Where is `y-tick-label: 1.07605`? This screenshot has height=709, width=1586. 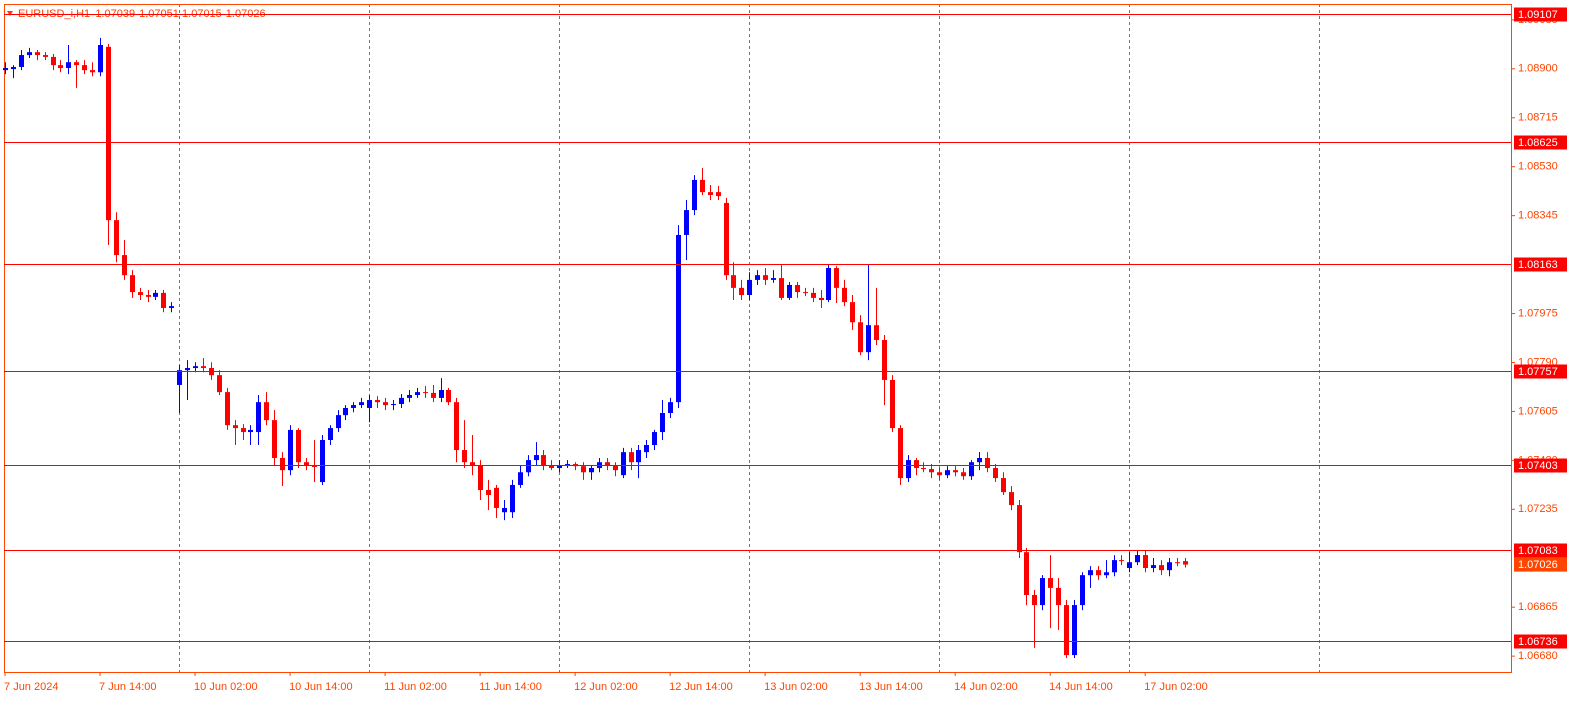
y-tick-label: 1.07605 is located at coordinates (1538, 411).